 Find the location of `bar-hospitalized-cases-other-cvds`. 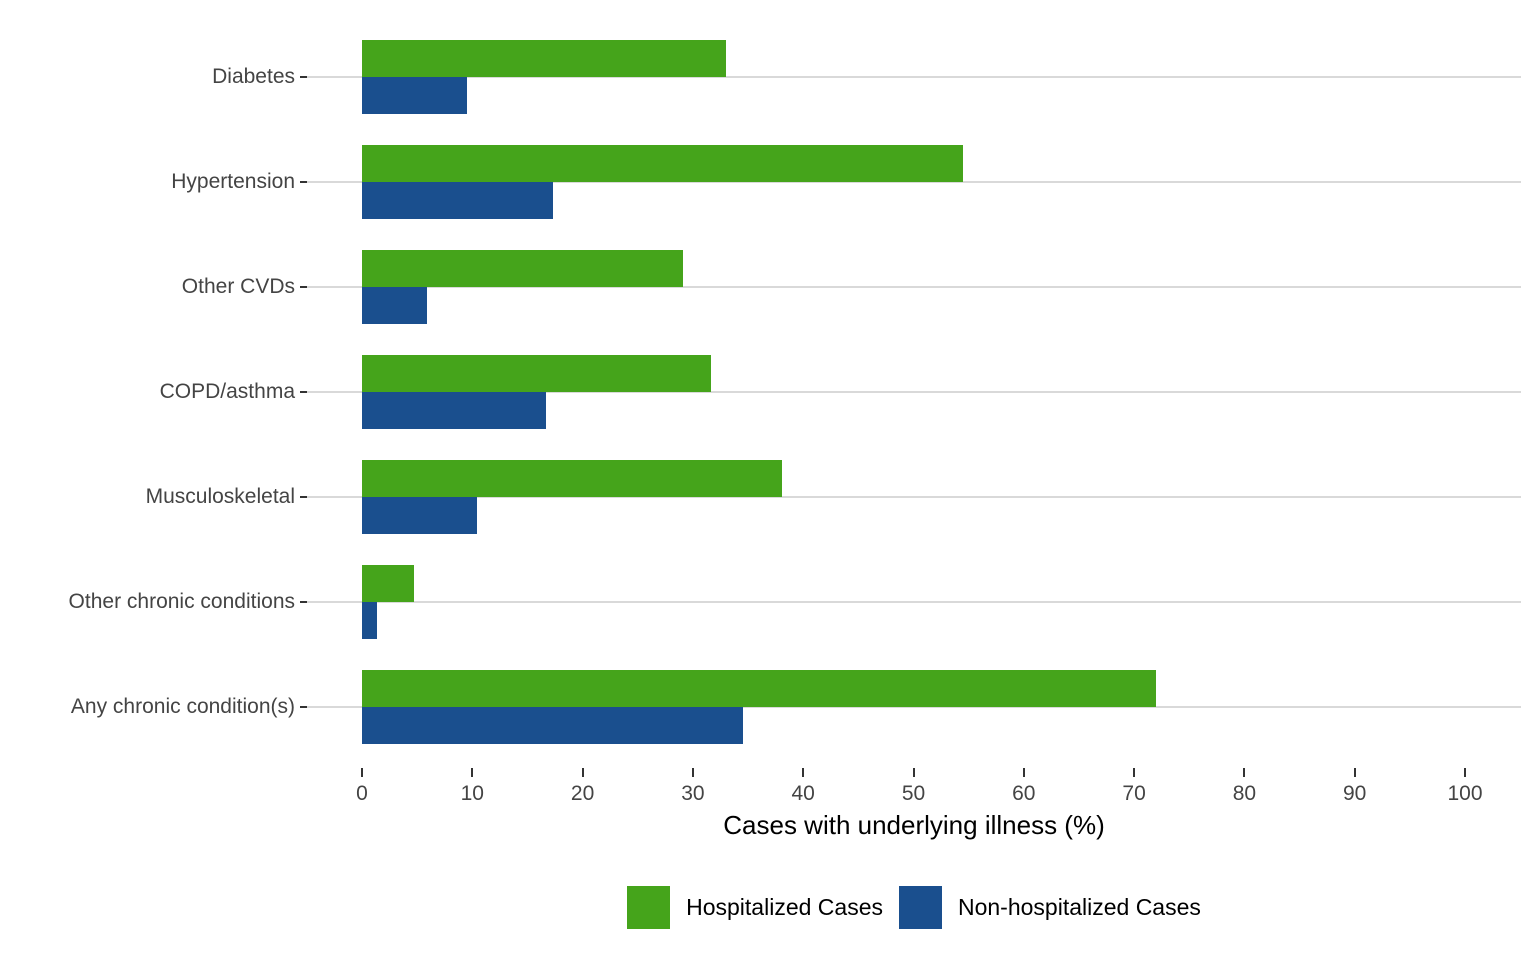

bar-hospitalized-cases-other-cvds is located at coordinates (522, 268).